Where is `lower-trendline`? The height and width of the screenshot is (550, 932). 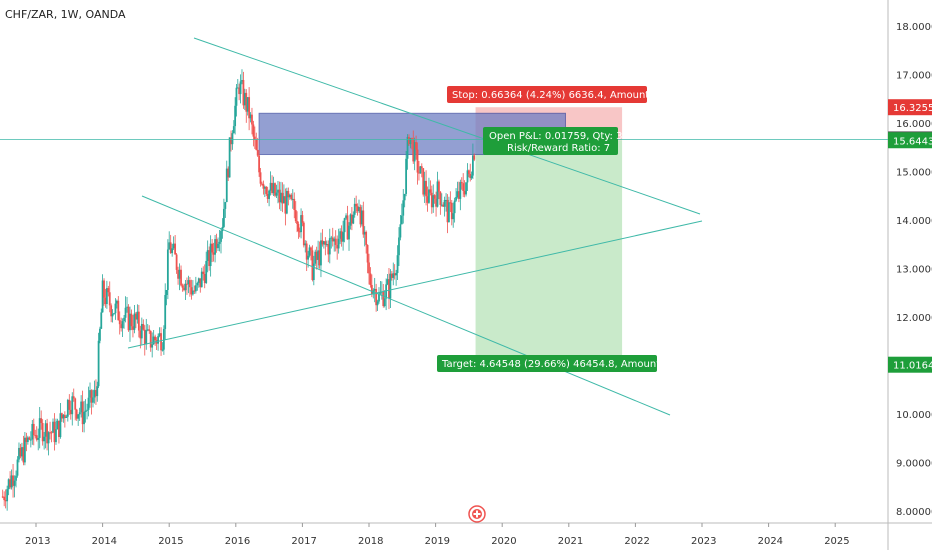
lower-trendline is located at coordinates (415, 284).